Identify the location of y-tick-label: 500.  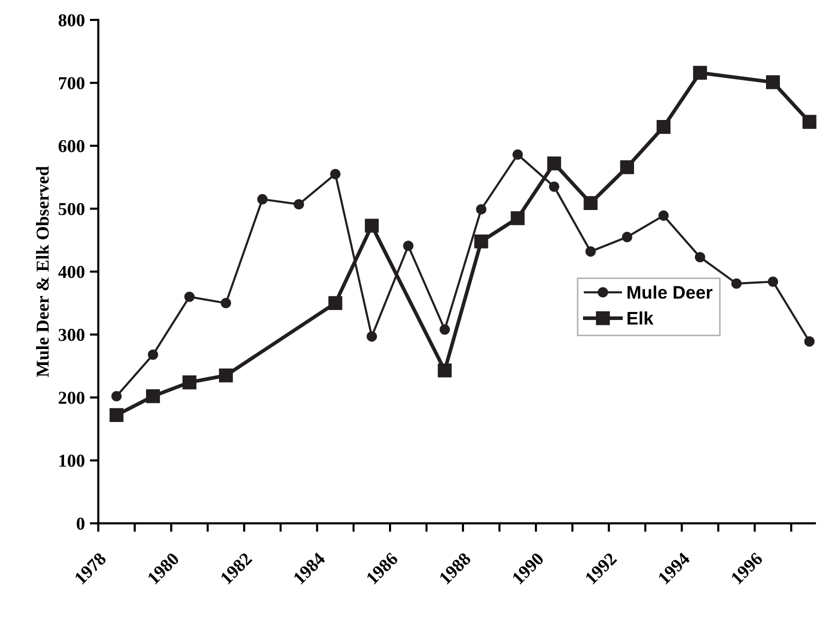
(71, 209).